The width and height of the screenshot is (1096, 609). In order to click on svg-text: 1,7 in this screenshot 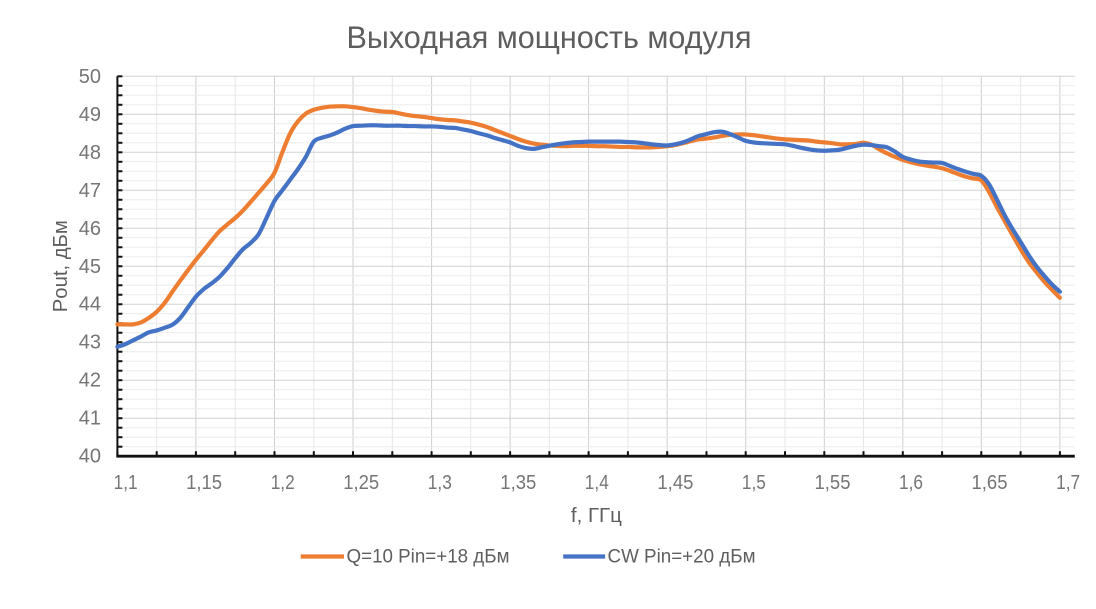, I will do `click(1068, 483)`.